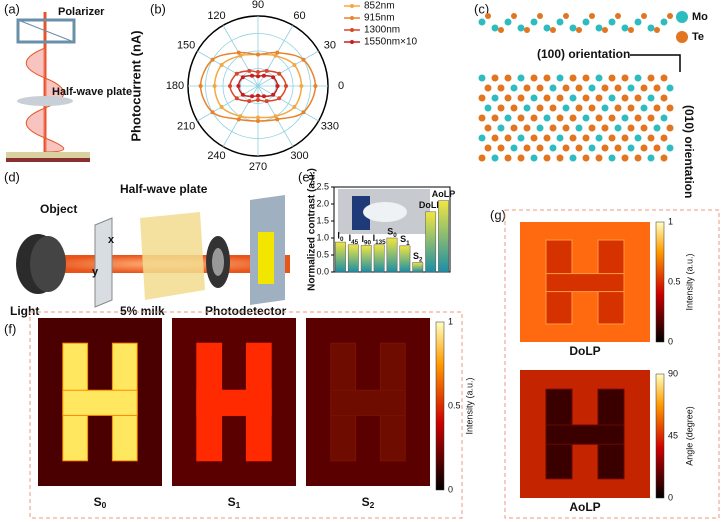  Describe the element at coordinates (100, 502) in the screenshot. I see `image-label: S0` at that location.